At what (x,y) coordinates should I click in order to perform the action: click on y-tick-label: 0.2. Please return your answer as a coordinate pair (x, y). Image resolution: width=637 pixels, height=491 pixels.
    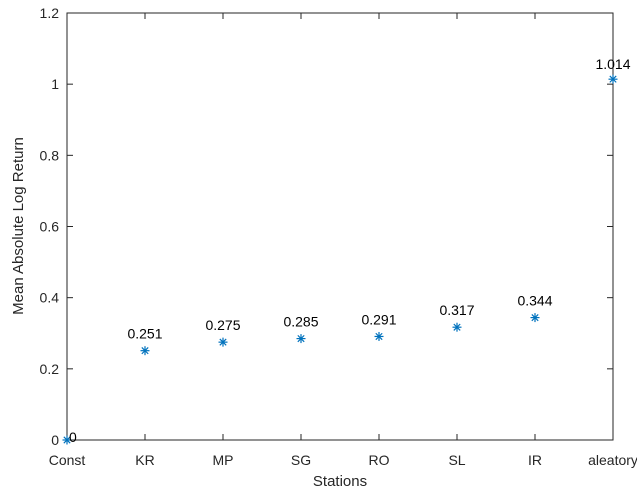
    Looking at the image, I should click on (50, 369).